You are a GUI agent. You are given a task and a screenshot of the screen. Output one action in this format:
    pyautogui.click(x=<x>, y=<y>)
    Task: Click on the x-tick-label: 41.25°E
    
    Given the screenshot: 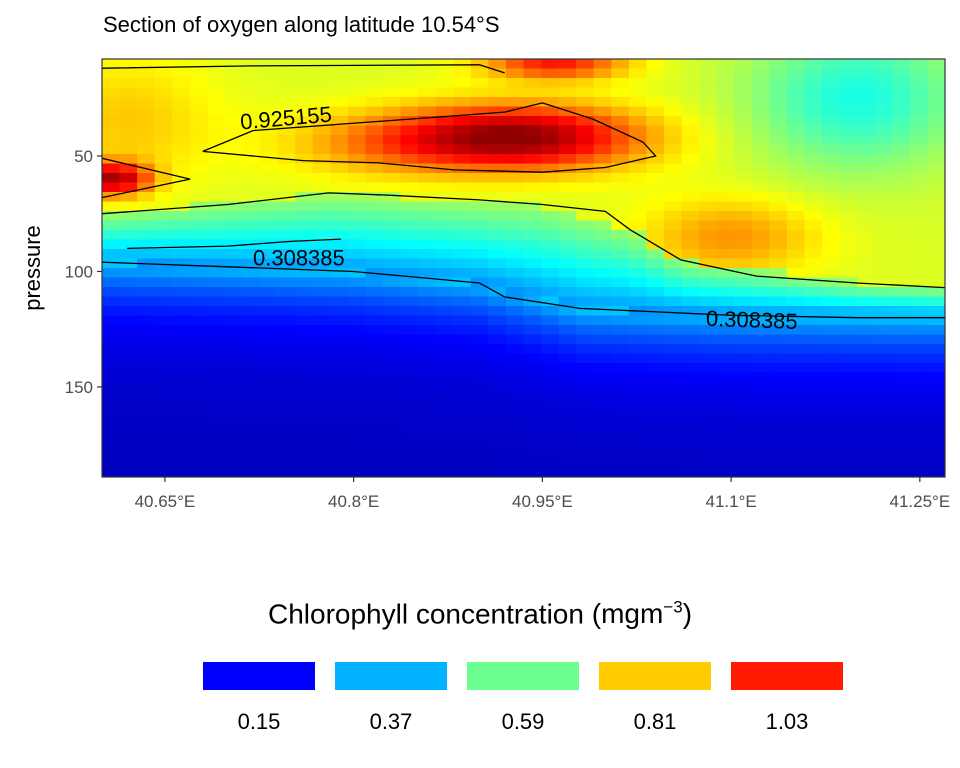 What is the action you would take?
    pyautogui.click(x=919, y=501)
    